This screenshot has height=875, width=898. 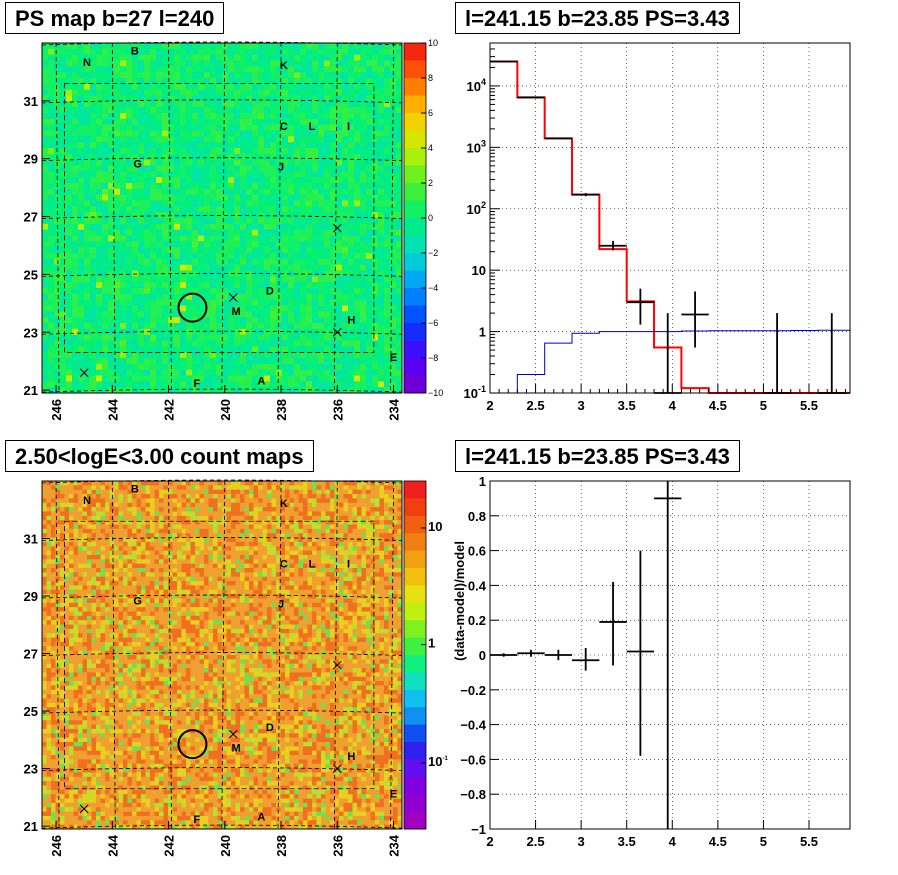 I want to click on graticule-line, so click(x=170, y=218).